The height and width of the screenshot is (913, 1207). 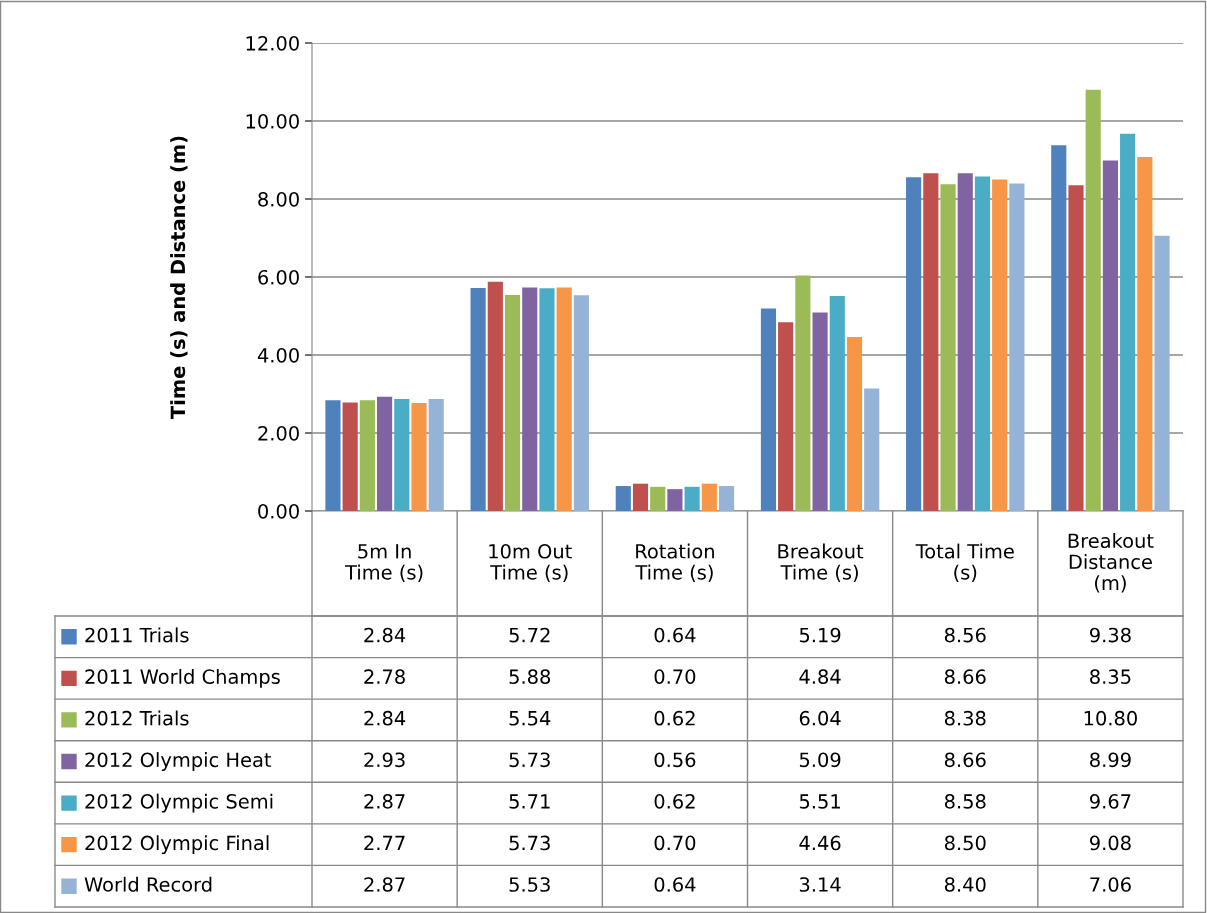 I want to click on legend-label: 2012 Olympic Semi, so click(x=179, y=803).